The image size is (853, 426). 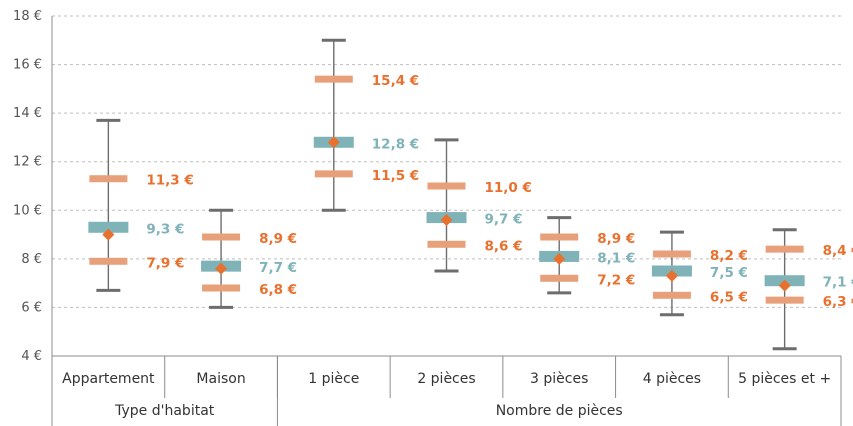 What do you see at coordinates (729, 273) in the screenshot?
I see `median-data-label: 7,5 €` at bounding box center [729, 273].